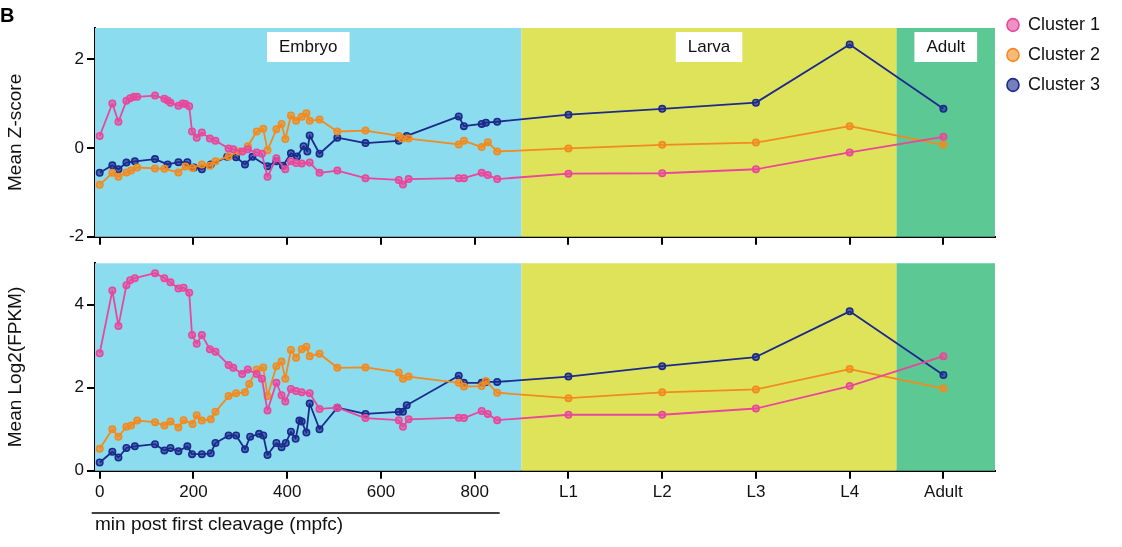  Describe the element at coordinates (76, 236) in the screenshot. I see `y-tick-label: -2` at that location.